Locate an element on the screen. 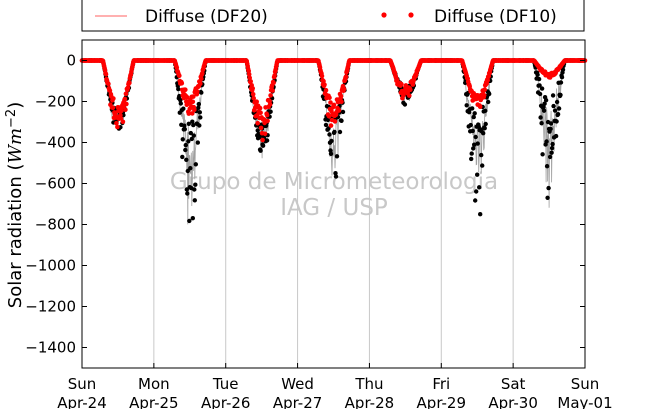 This screenshot has width=650, height=409. legend-frame is located at coordinates (333, 16).